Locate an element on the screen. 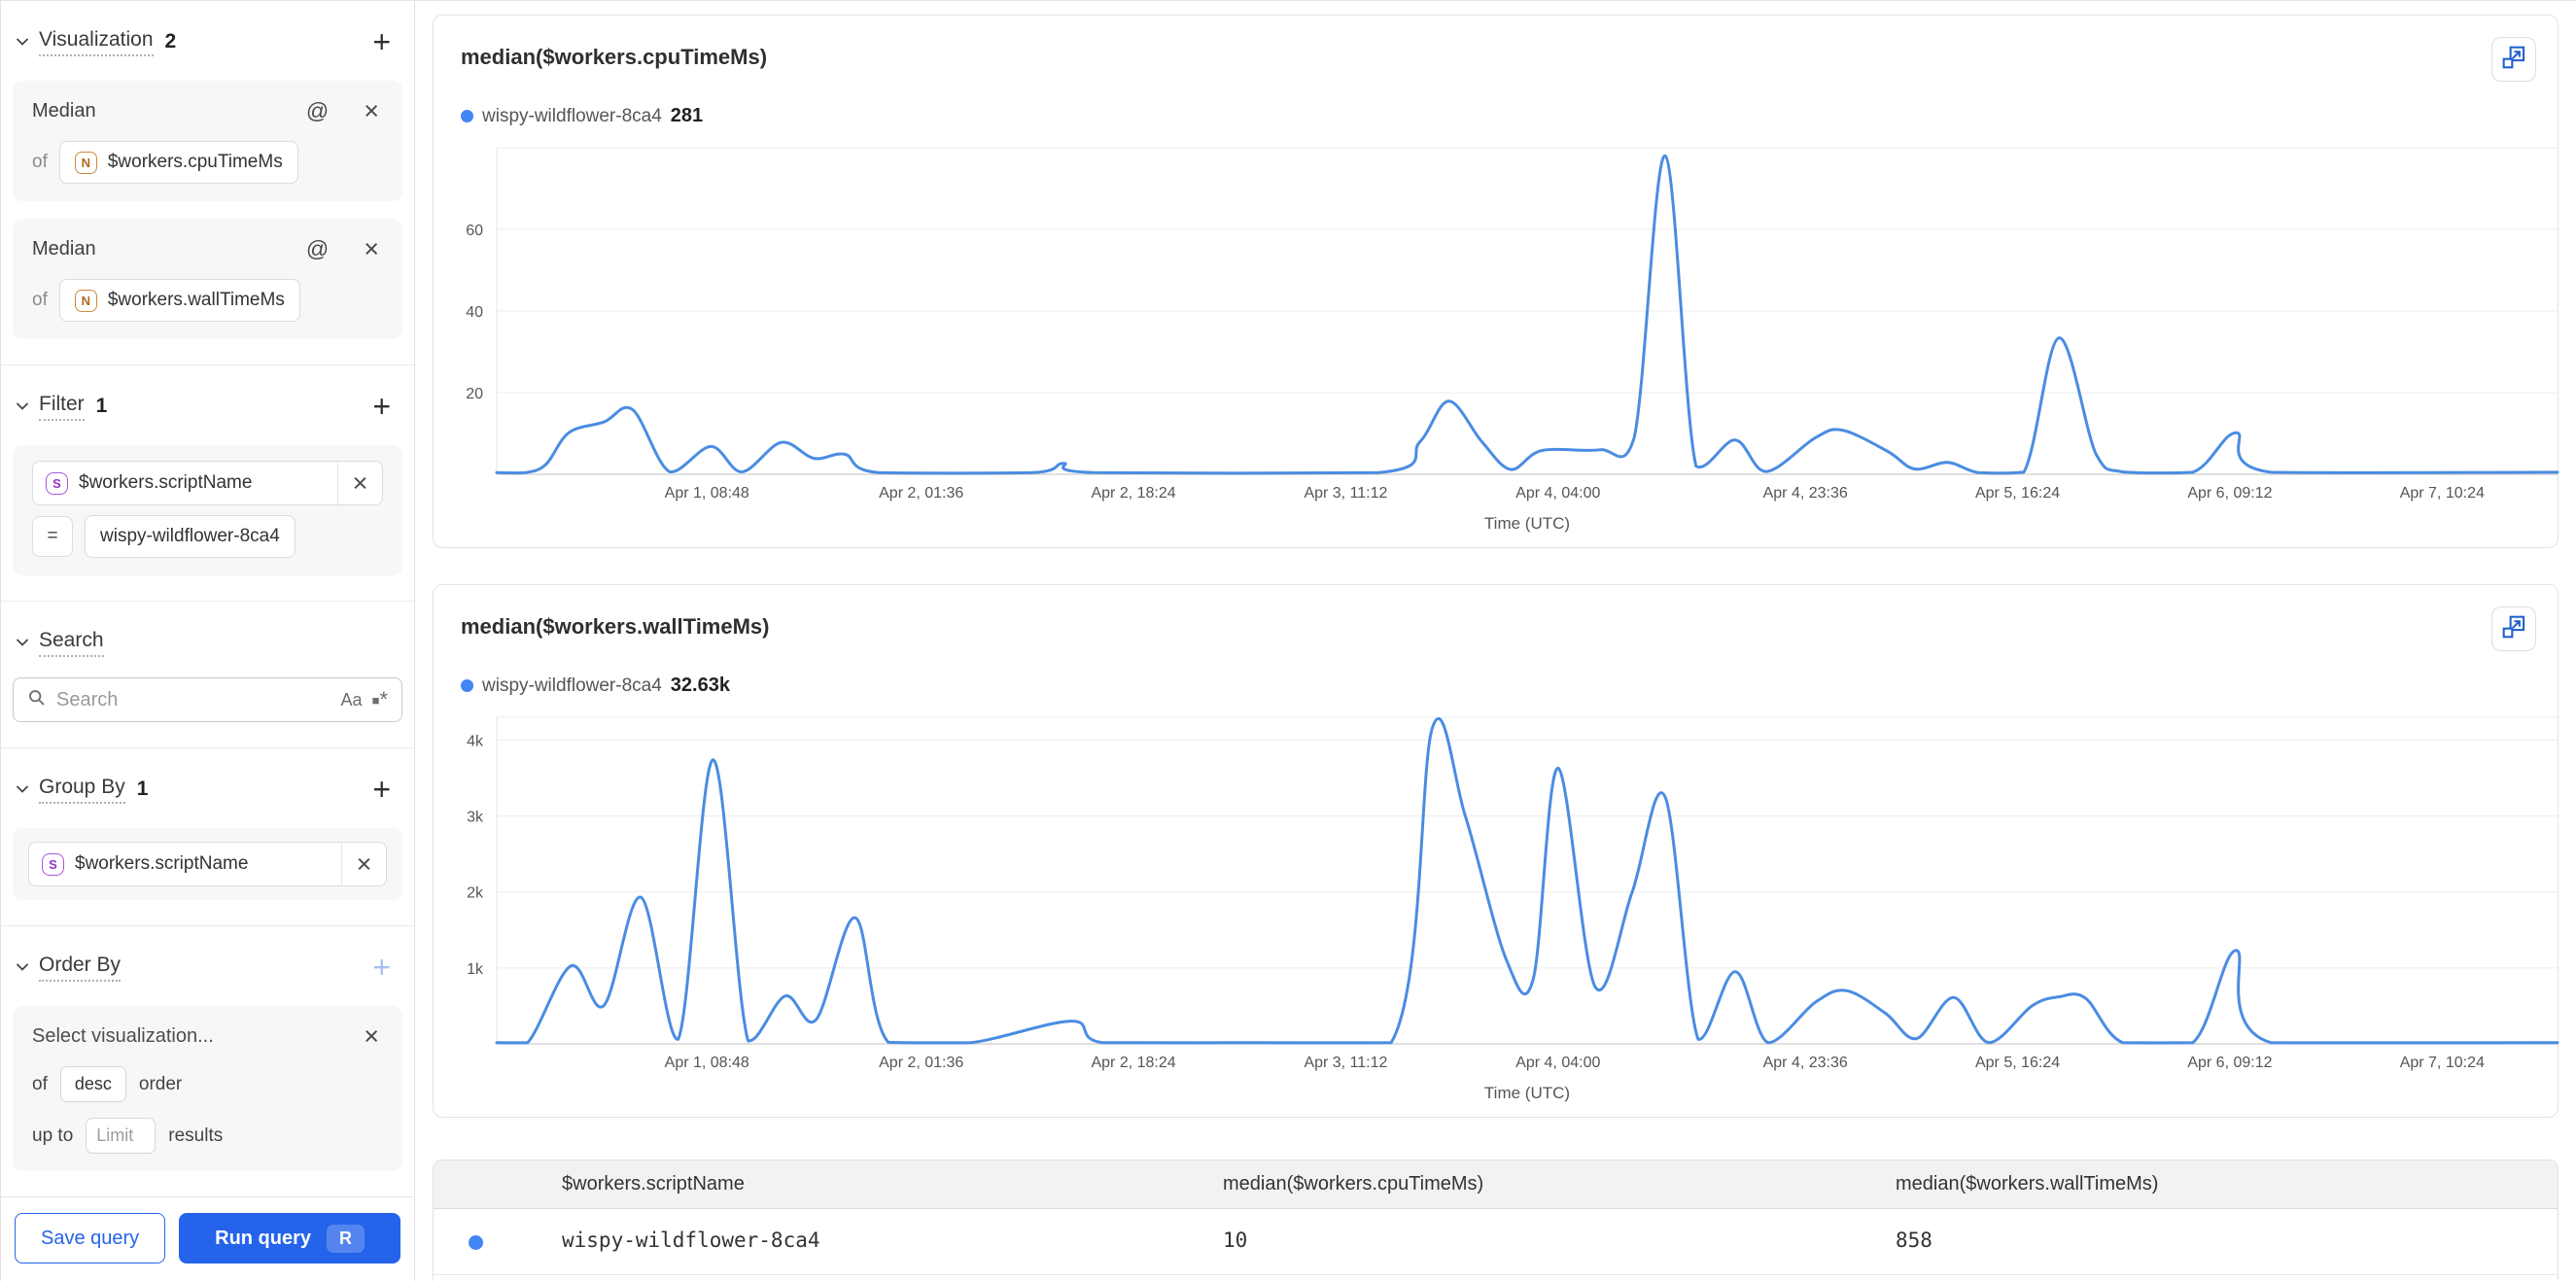  group-by-card: S $workers.scriptName × is located at coordinates (207, 864).